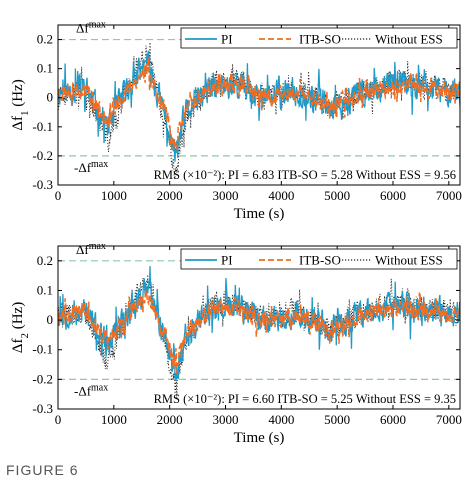 Image resolution: width=474 pixels, height=484 pixels. Describe the element at coordinates (42, 470) in the screenshot. I see `figure-label: FIGURE 6` at that location.